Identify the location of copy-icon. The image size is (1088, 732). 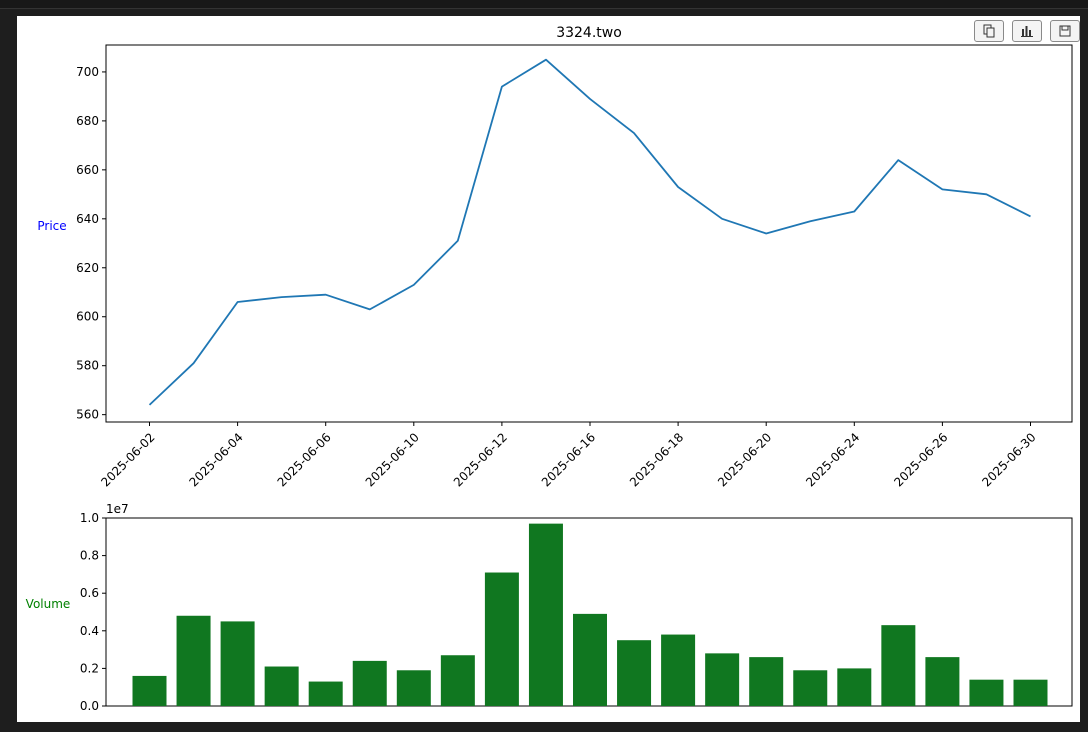
(989, 31).